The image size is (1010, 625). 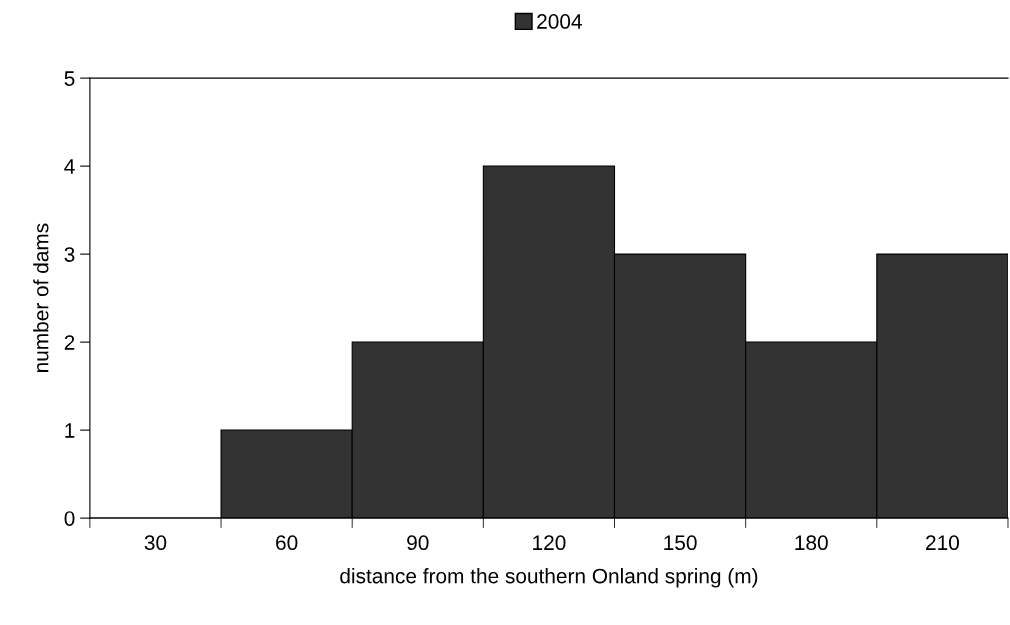 I want to click on x-tick-label: 150, so click(x=680, y=543).